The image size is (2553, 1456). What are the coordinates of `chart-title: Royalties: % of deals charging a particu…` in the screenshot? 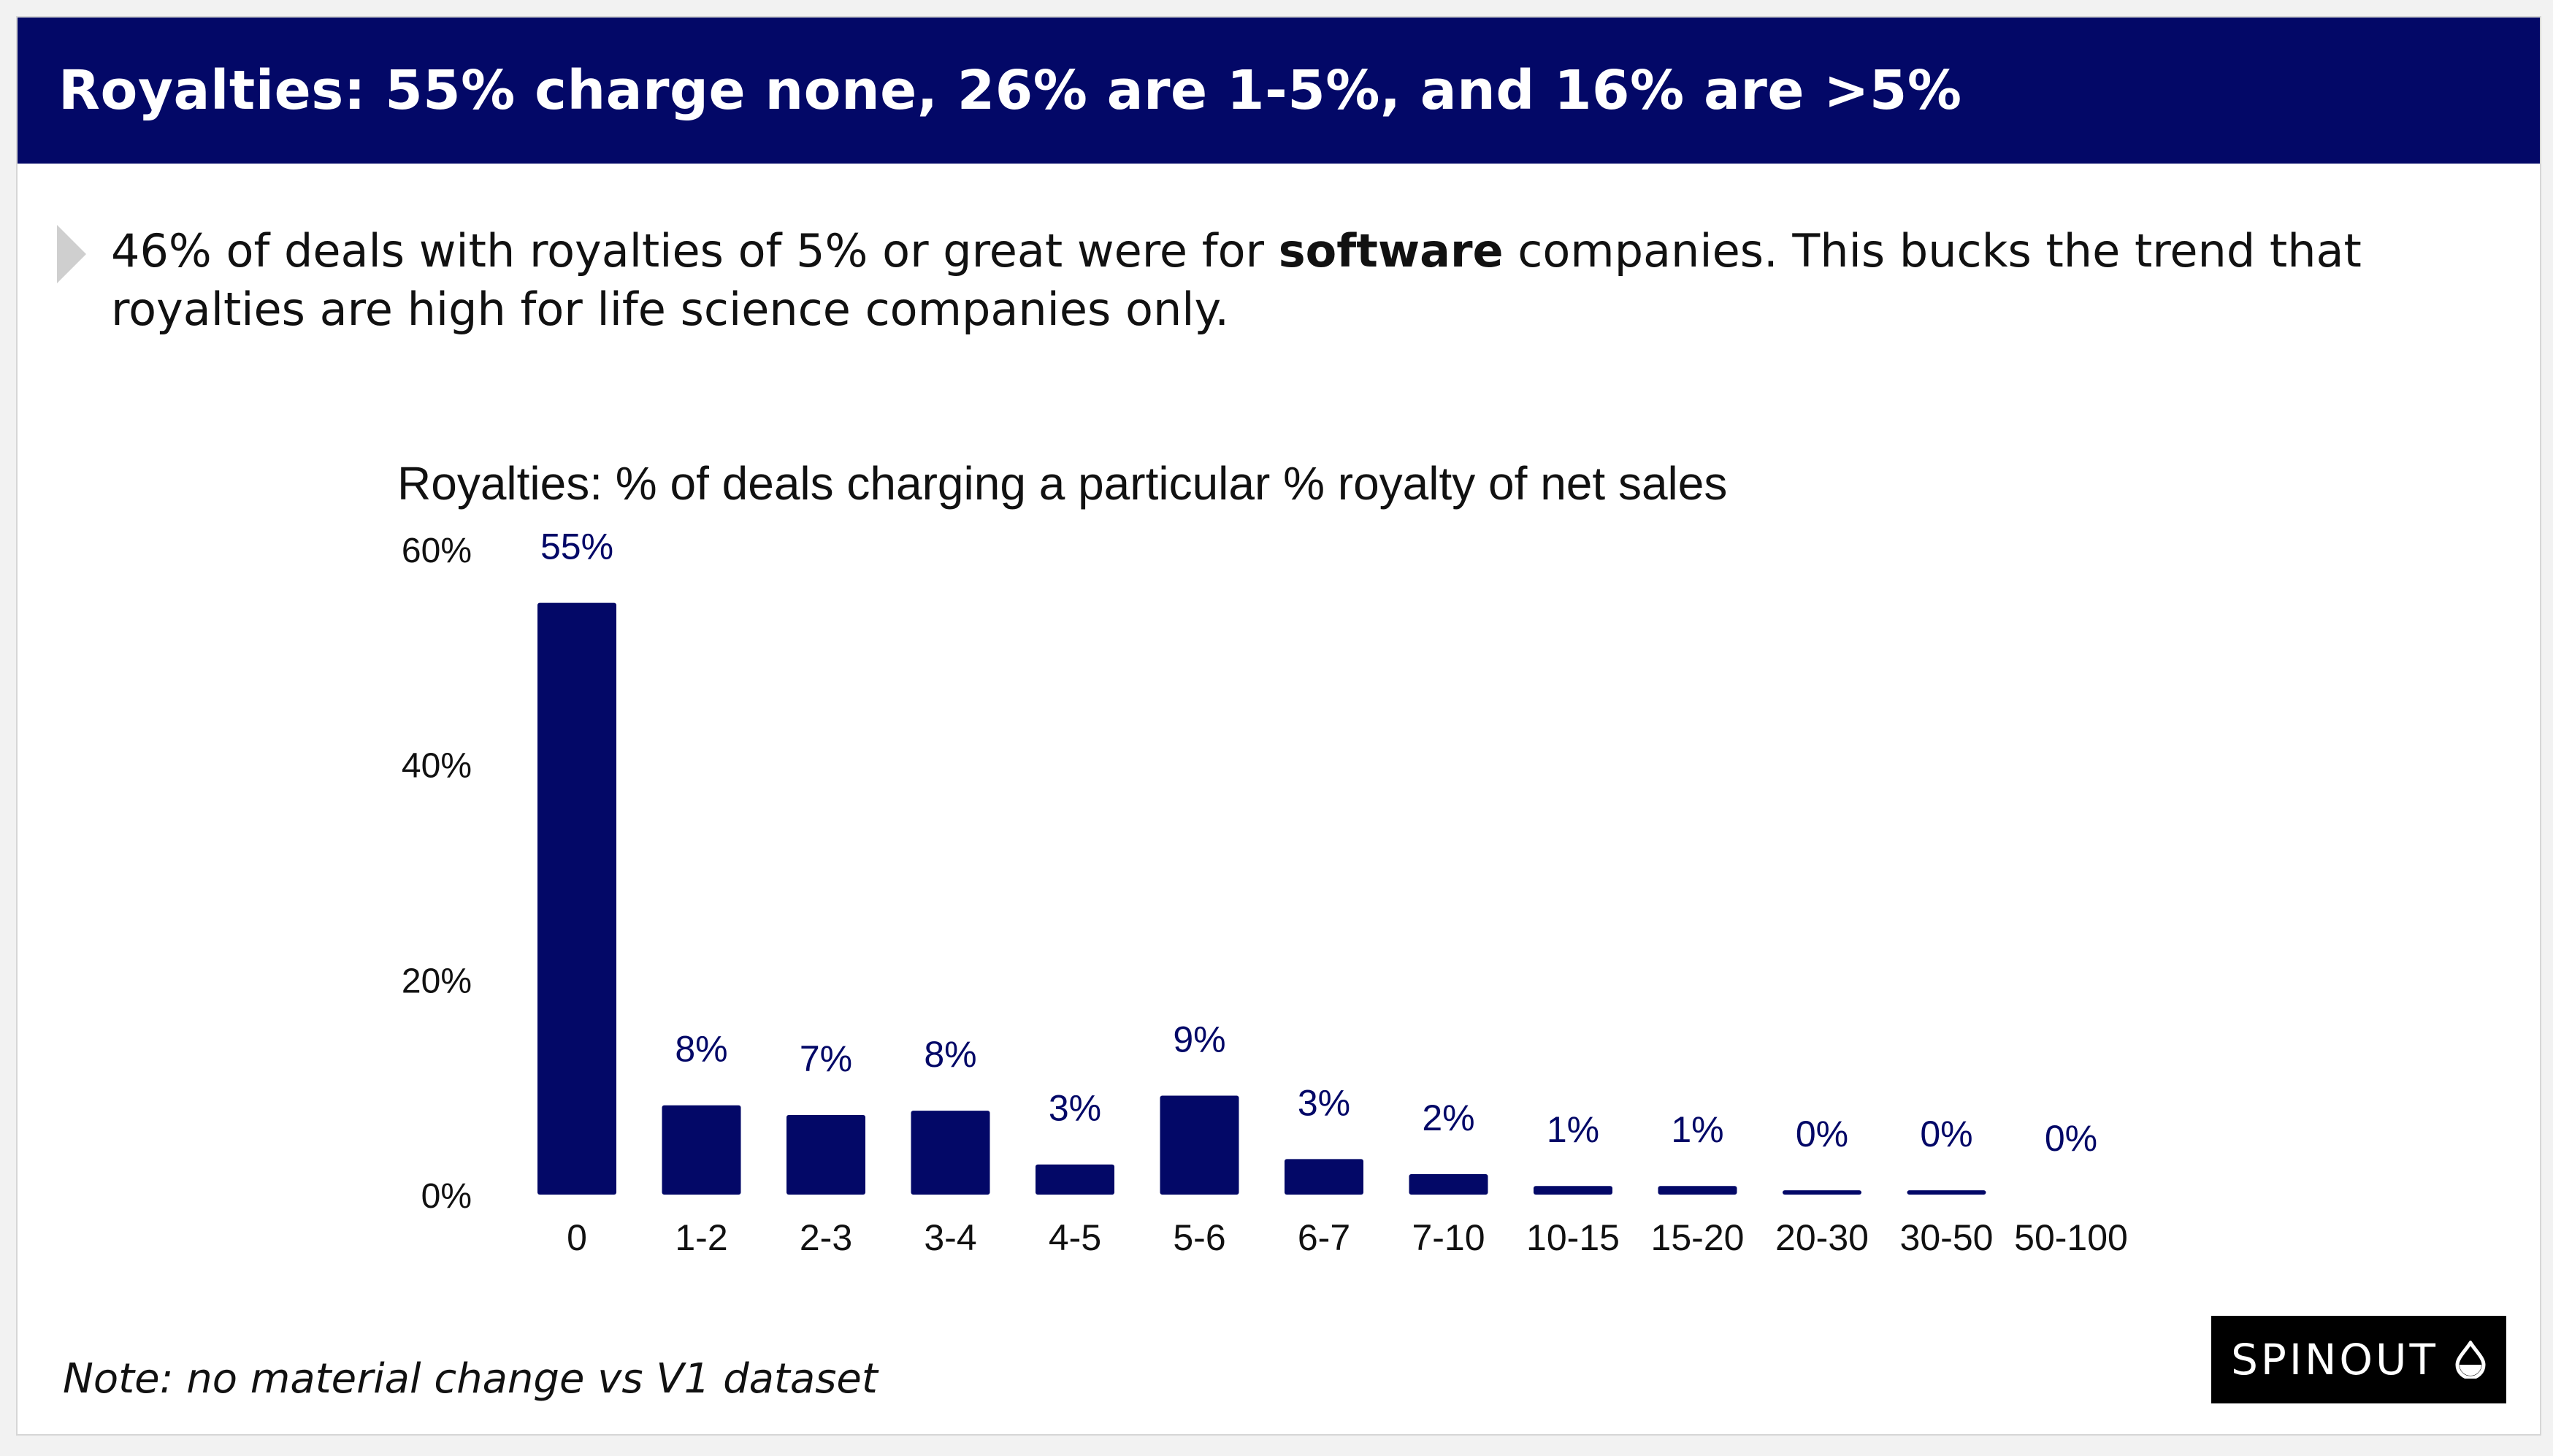 It's located at (1062, 483).